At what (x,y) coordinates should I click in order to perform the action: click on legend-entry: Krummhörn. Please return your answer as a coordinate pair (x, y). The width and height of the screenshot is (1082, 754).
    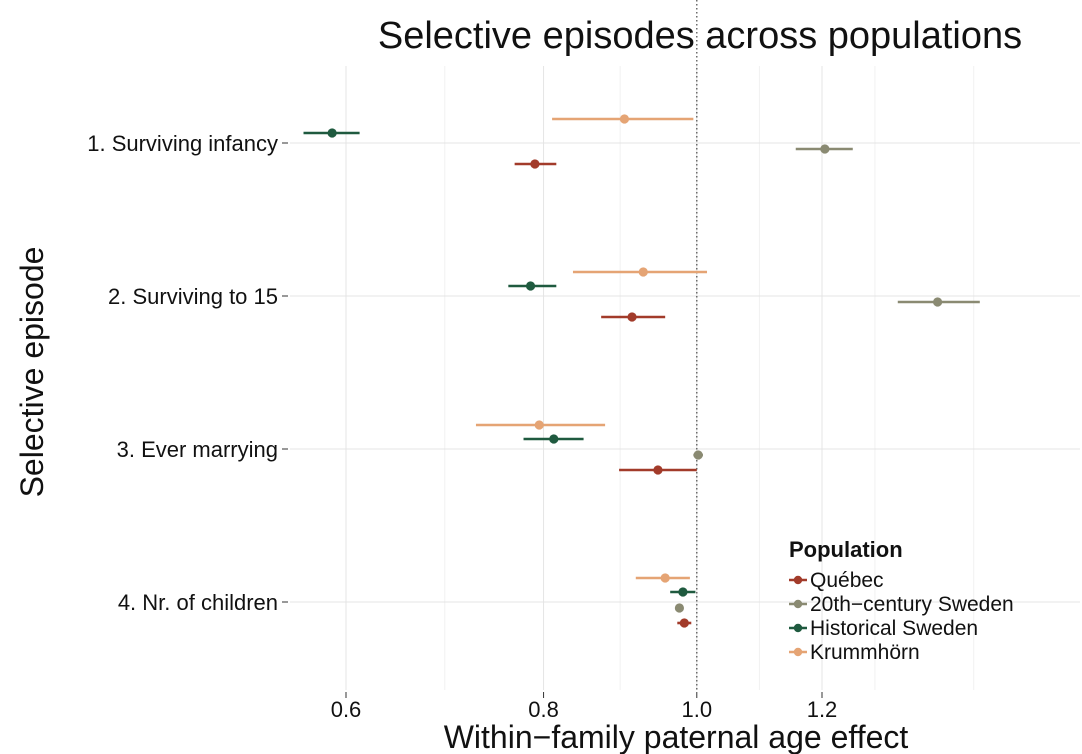
    Looking at the image, I should click on (854, 652).